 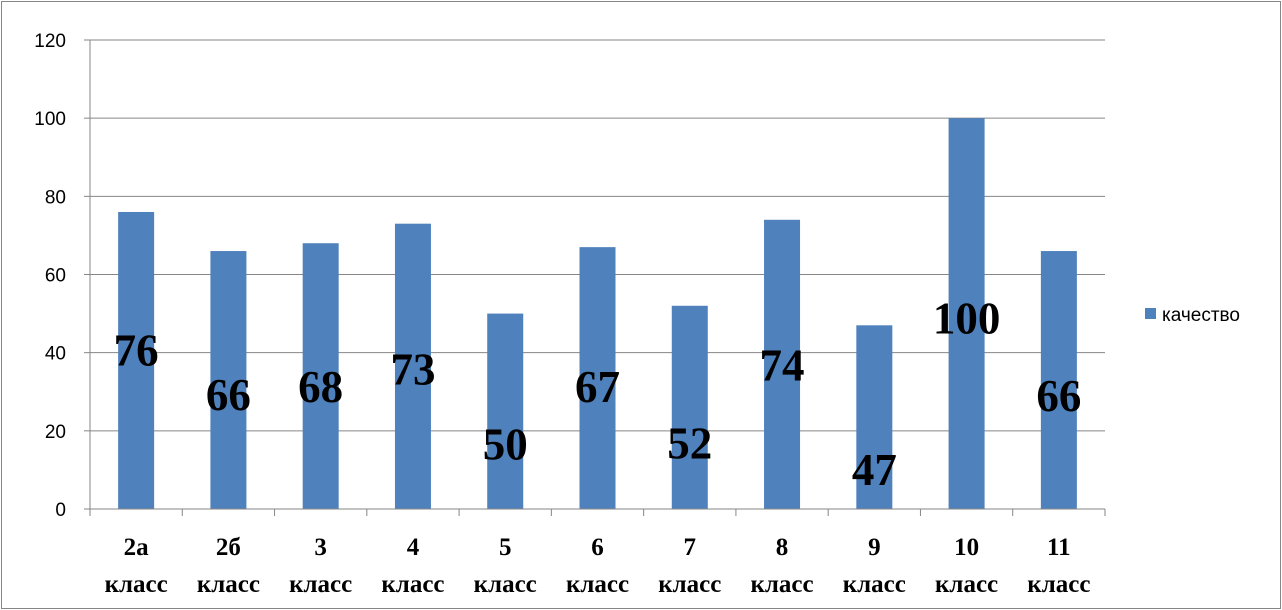 What do you see at coordinates (413, 547) in the screenshot?
I see `x-category-label: 4` at bounding box center [413, 547].